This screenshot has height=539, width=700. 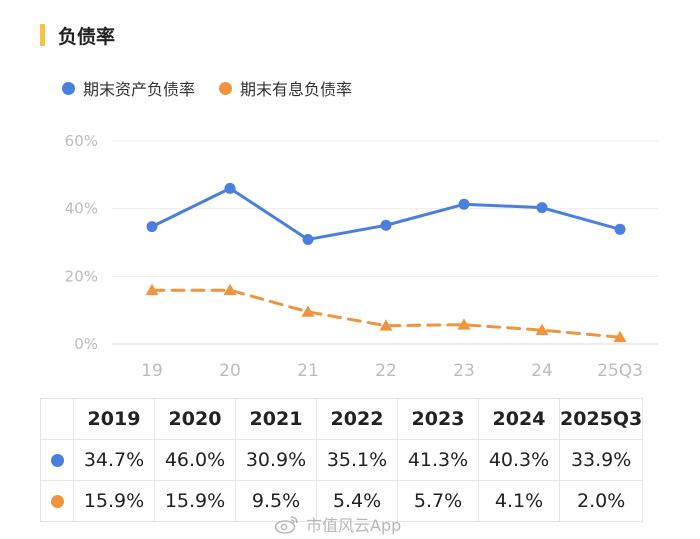 What do you see at coordinates (308, 371) in the screenshot?
I see `x-tick-label: 21` at bounding box center [308, 371].